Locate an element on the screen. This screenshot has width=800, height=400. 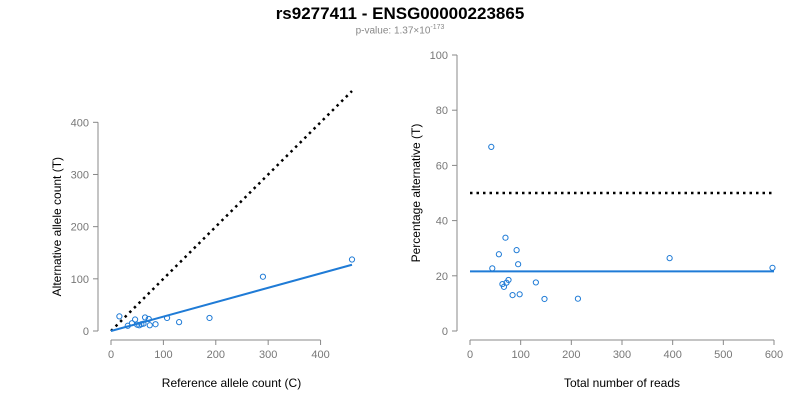
y-tick-label: 20 is located at coordinates (442, 277).